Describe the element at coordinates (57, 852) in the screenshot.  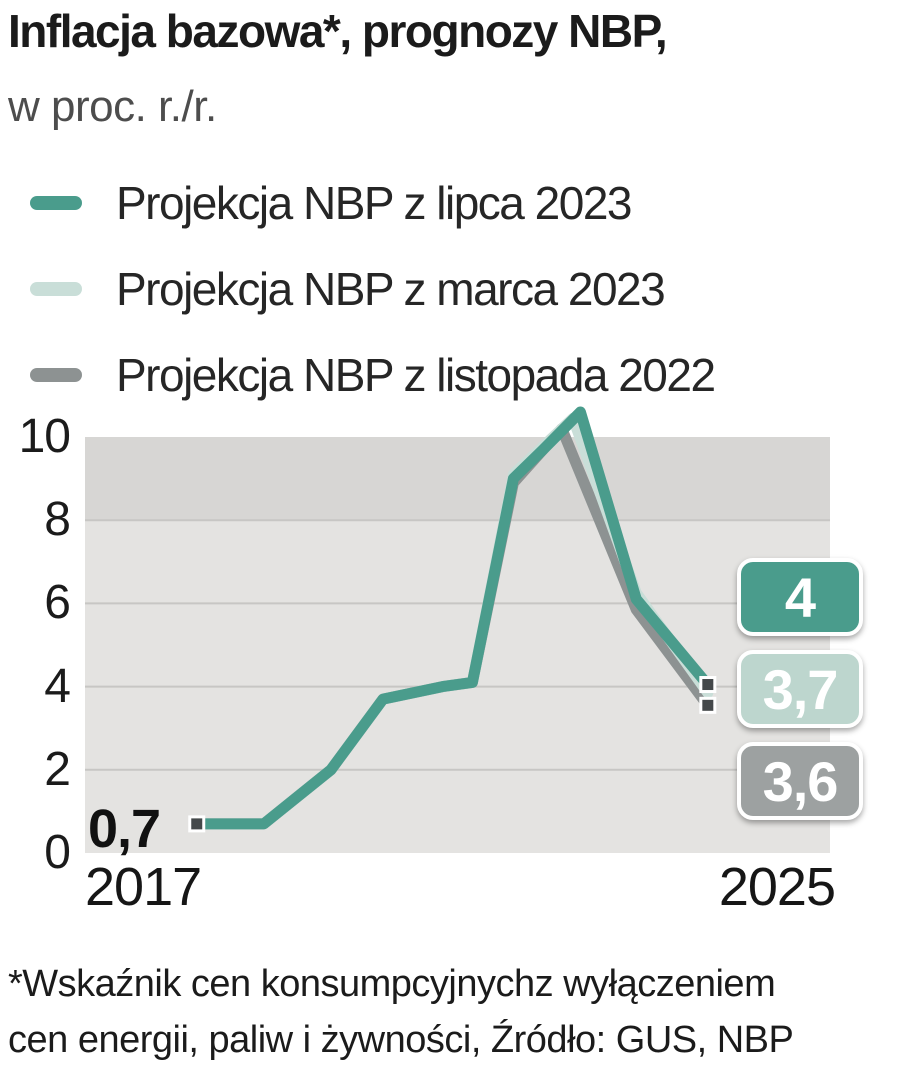
I see `y-axis-tick-label: 0` at that location.